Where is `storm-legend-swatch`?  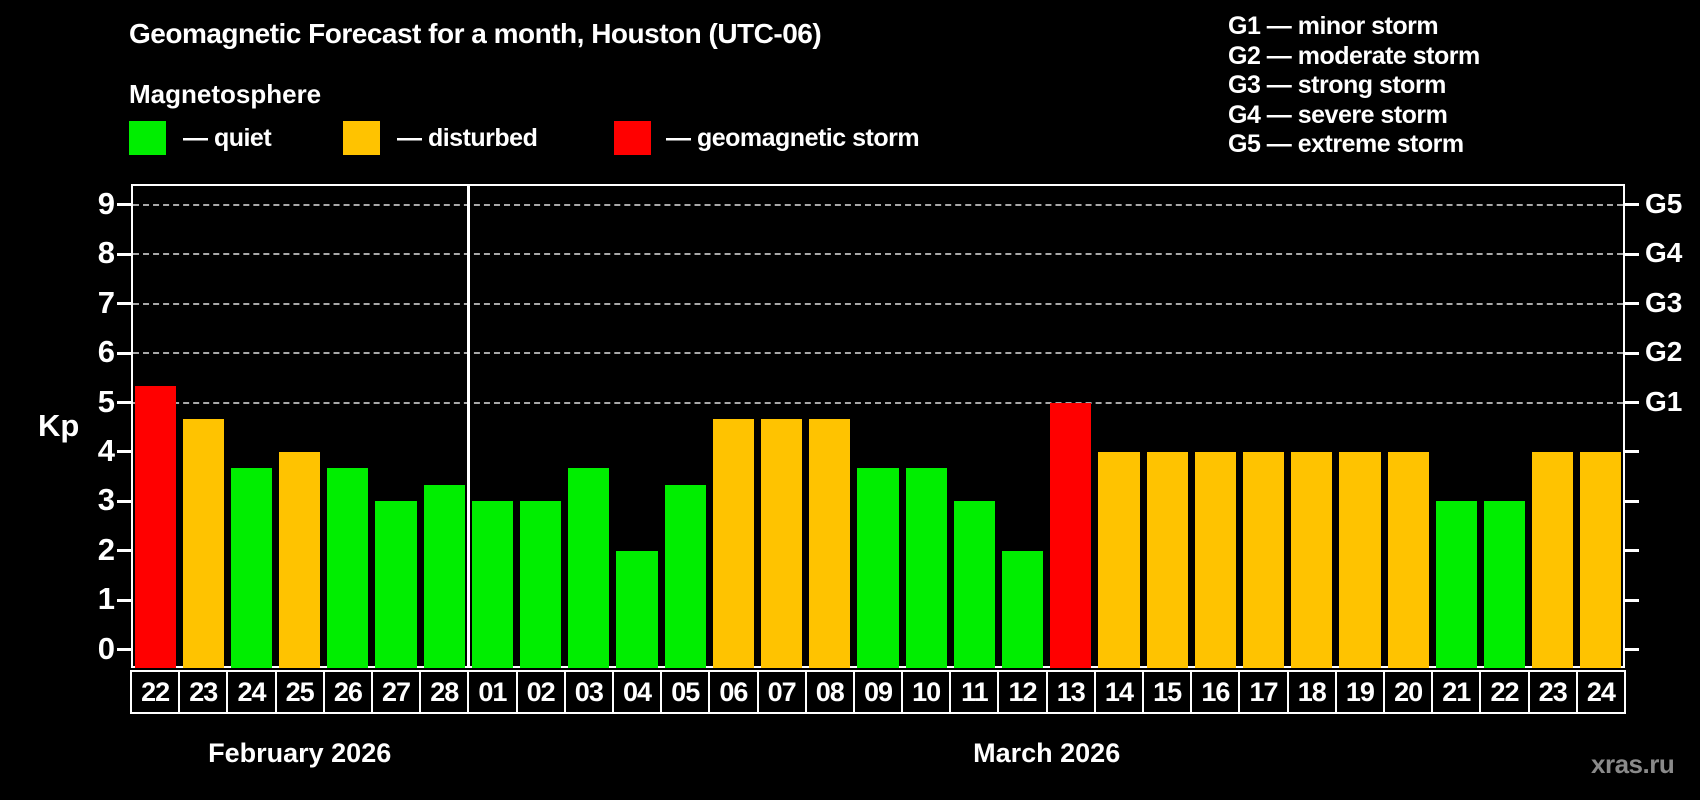
storm-legend-swatch is located at coordinates (632, 138).